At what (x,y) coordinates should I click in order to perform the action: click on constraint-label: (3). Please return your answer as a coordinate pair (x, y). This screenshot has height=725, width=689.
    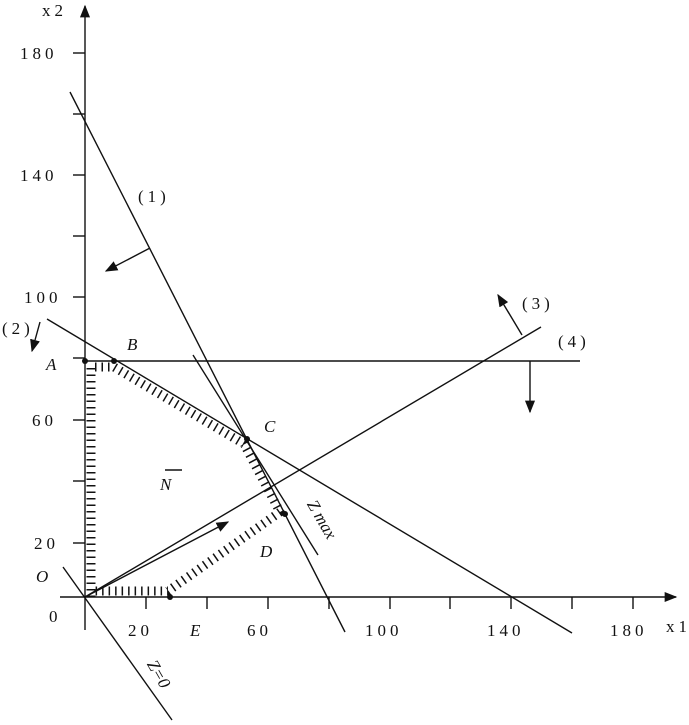
    Looking at the image, I should click on (538, 303).